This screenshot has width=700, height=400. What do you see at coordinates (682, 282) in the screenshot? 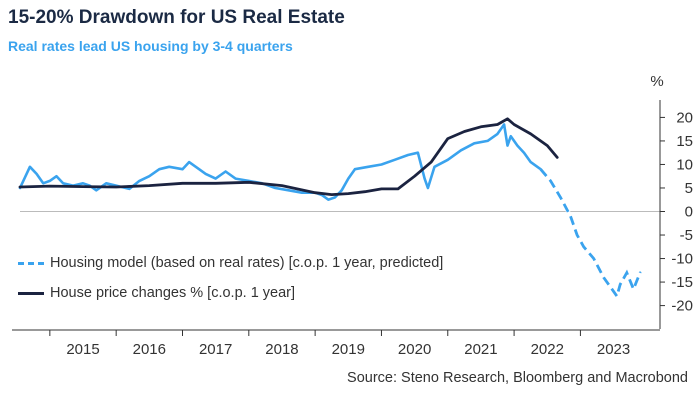
I see `y-tick-label: -15` at bounding box center [682, 282].